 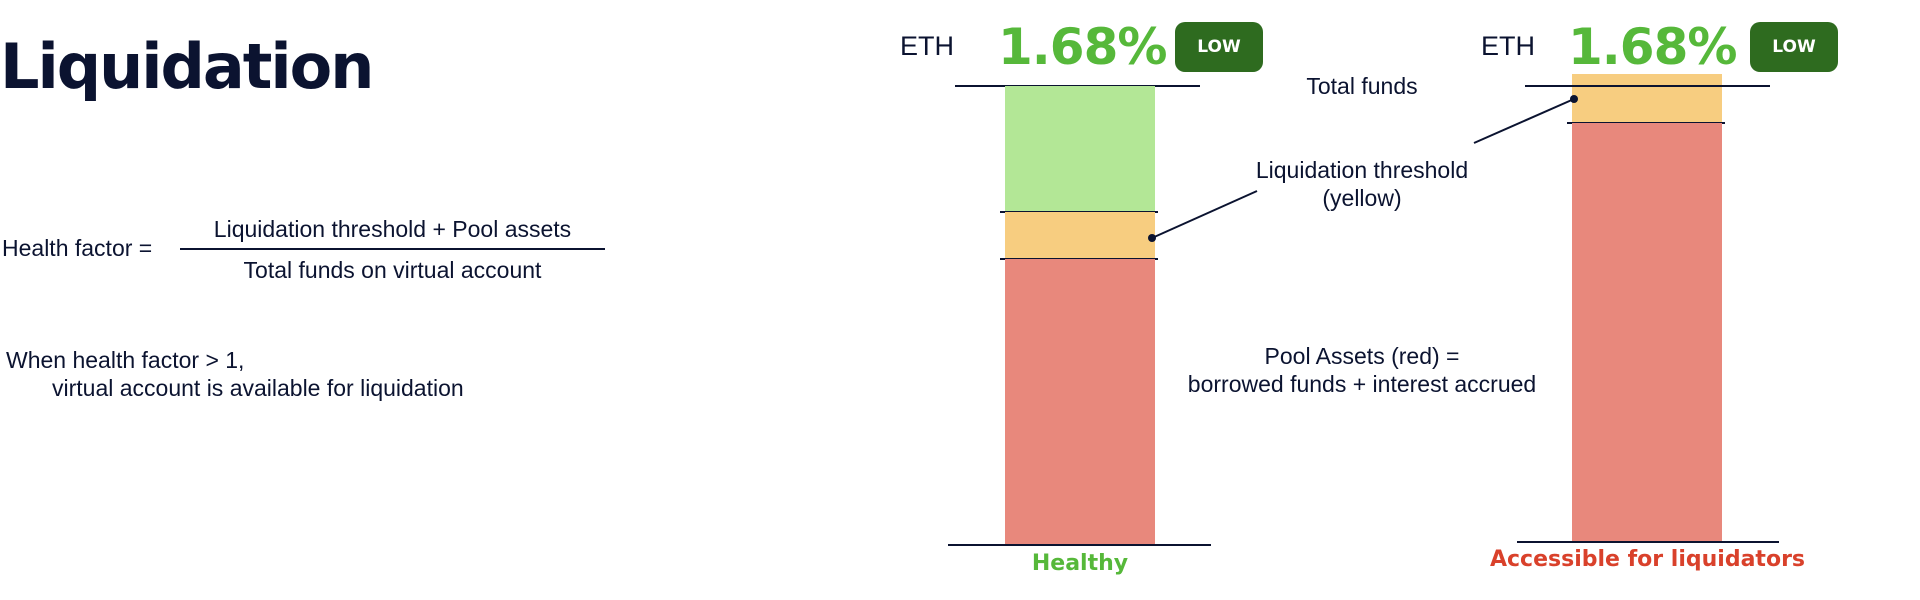 I want to click on risk-badge-healthy: LOW, so click(x=1219, y=47).